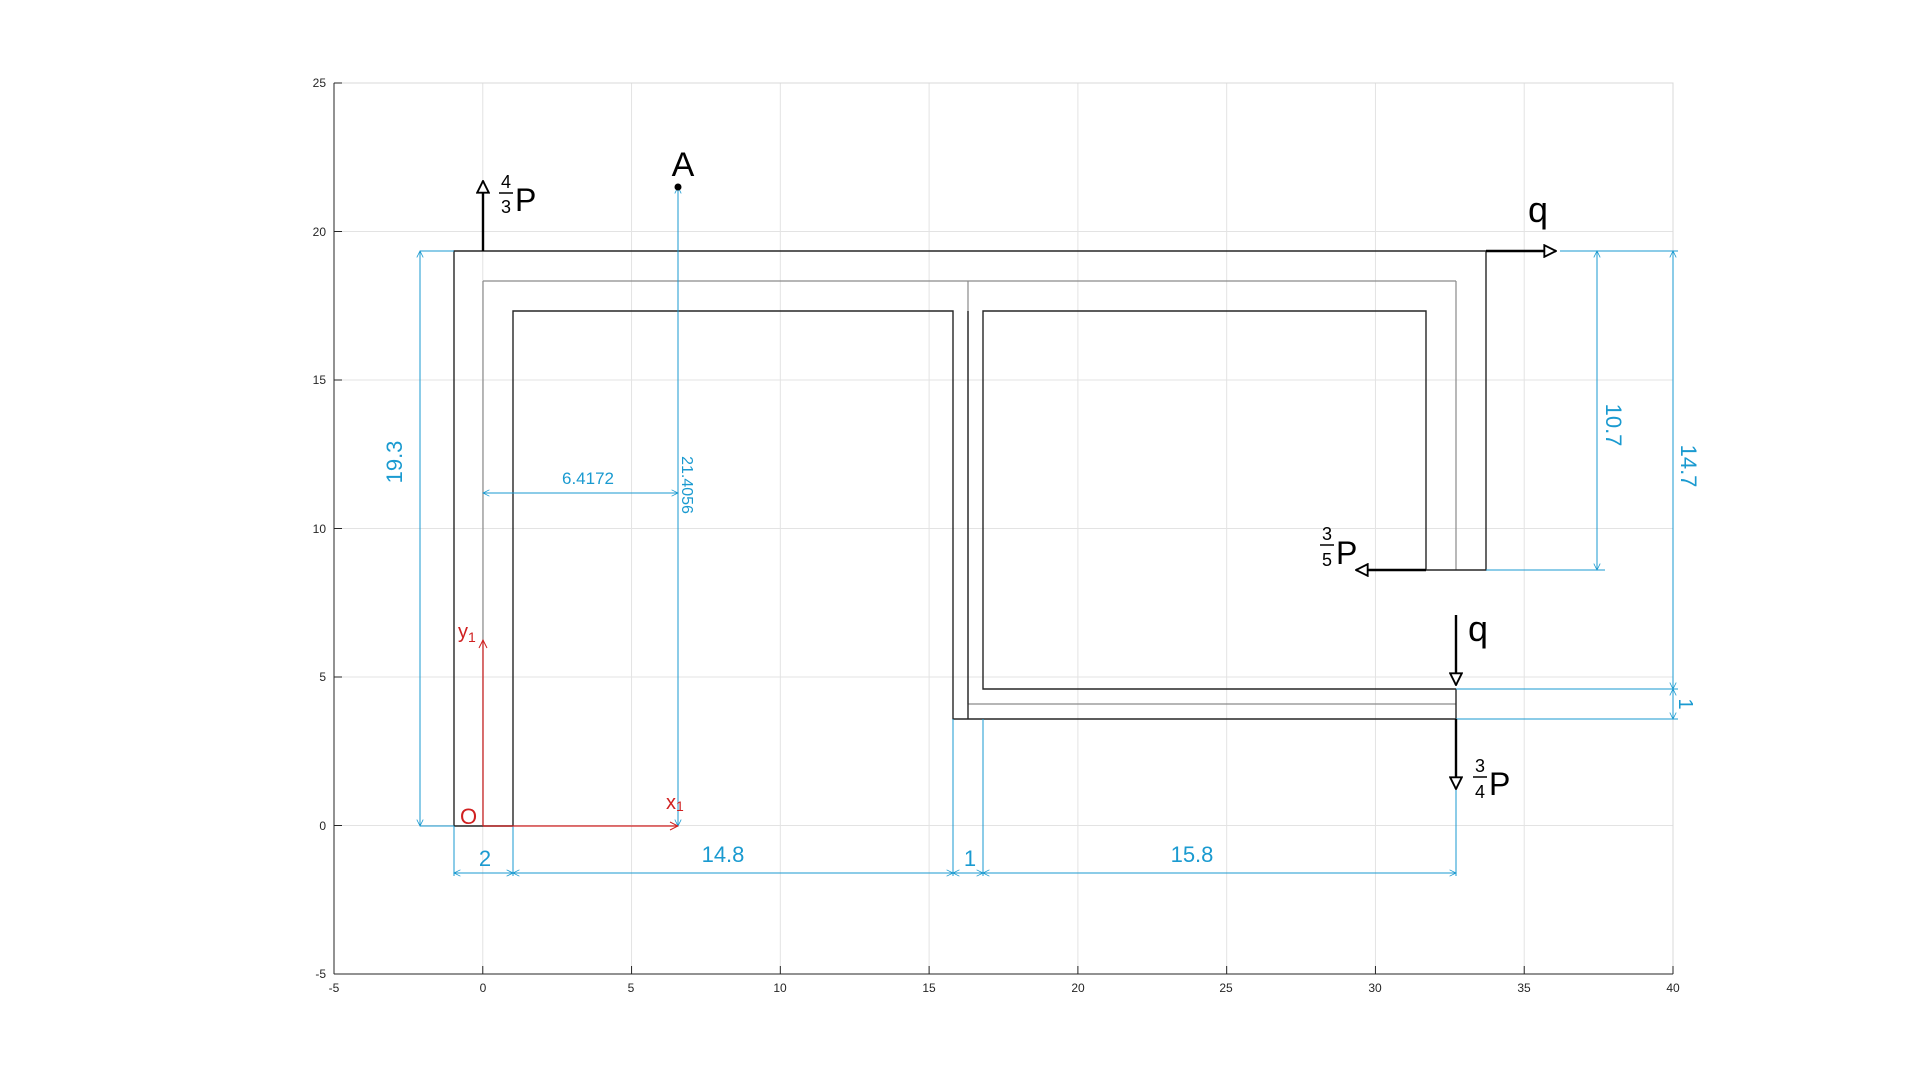  Describe the element at coordinates (1480, 792) in the screenshot. I see `force-bot-denominator: 4` at that location.